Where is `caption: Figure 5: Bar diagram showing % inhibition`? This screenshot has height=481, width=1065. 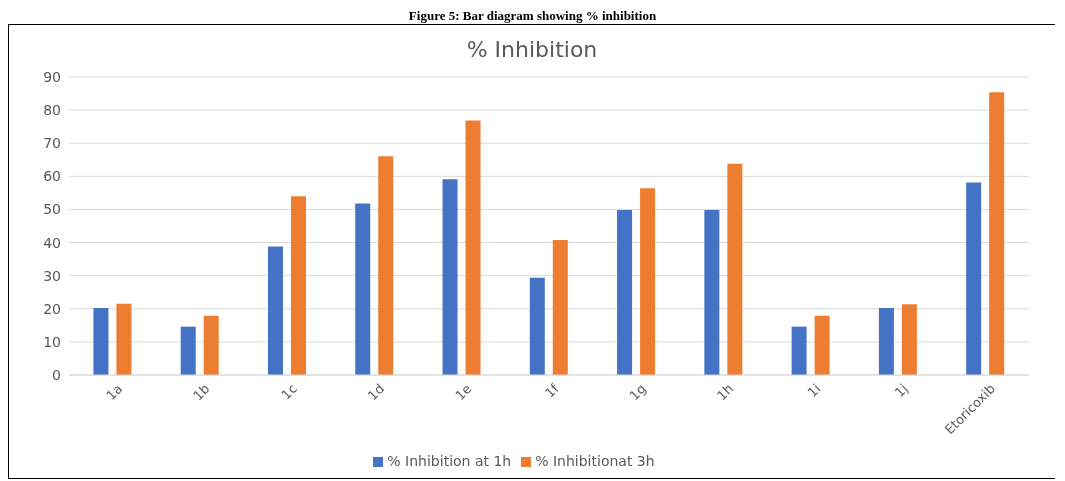
caption: Figure 5: Bar diagram showing % inhibition is located at coordinates (532, 16).